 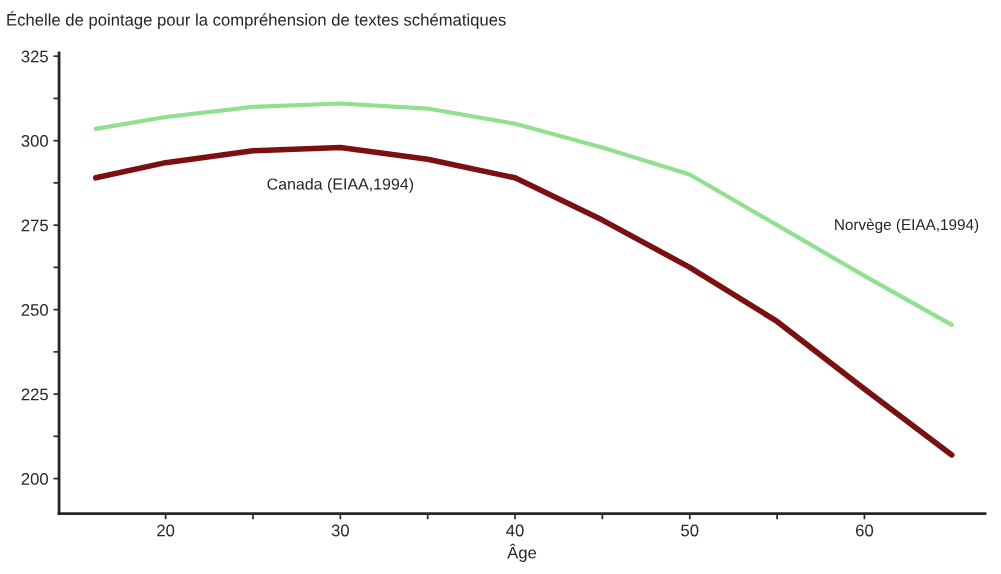 What do you see at coordinates (865, 530) in the screenshot?
I see `x-tick-label: 60` at bounding box center [865, 530].